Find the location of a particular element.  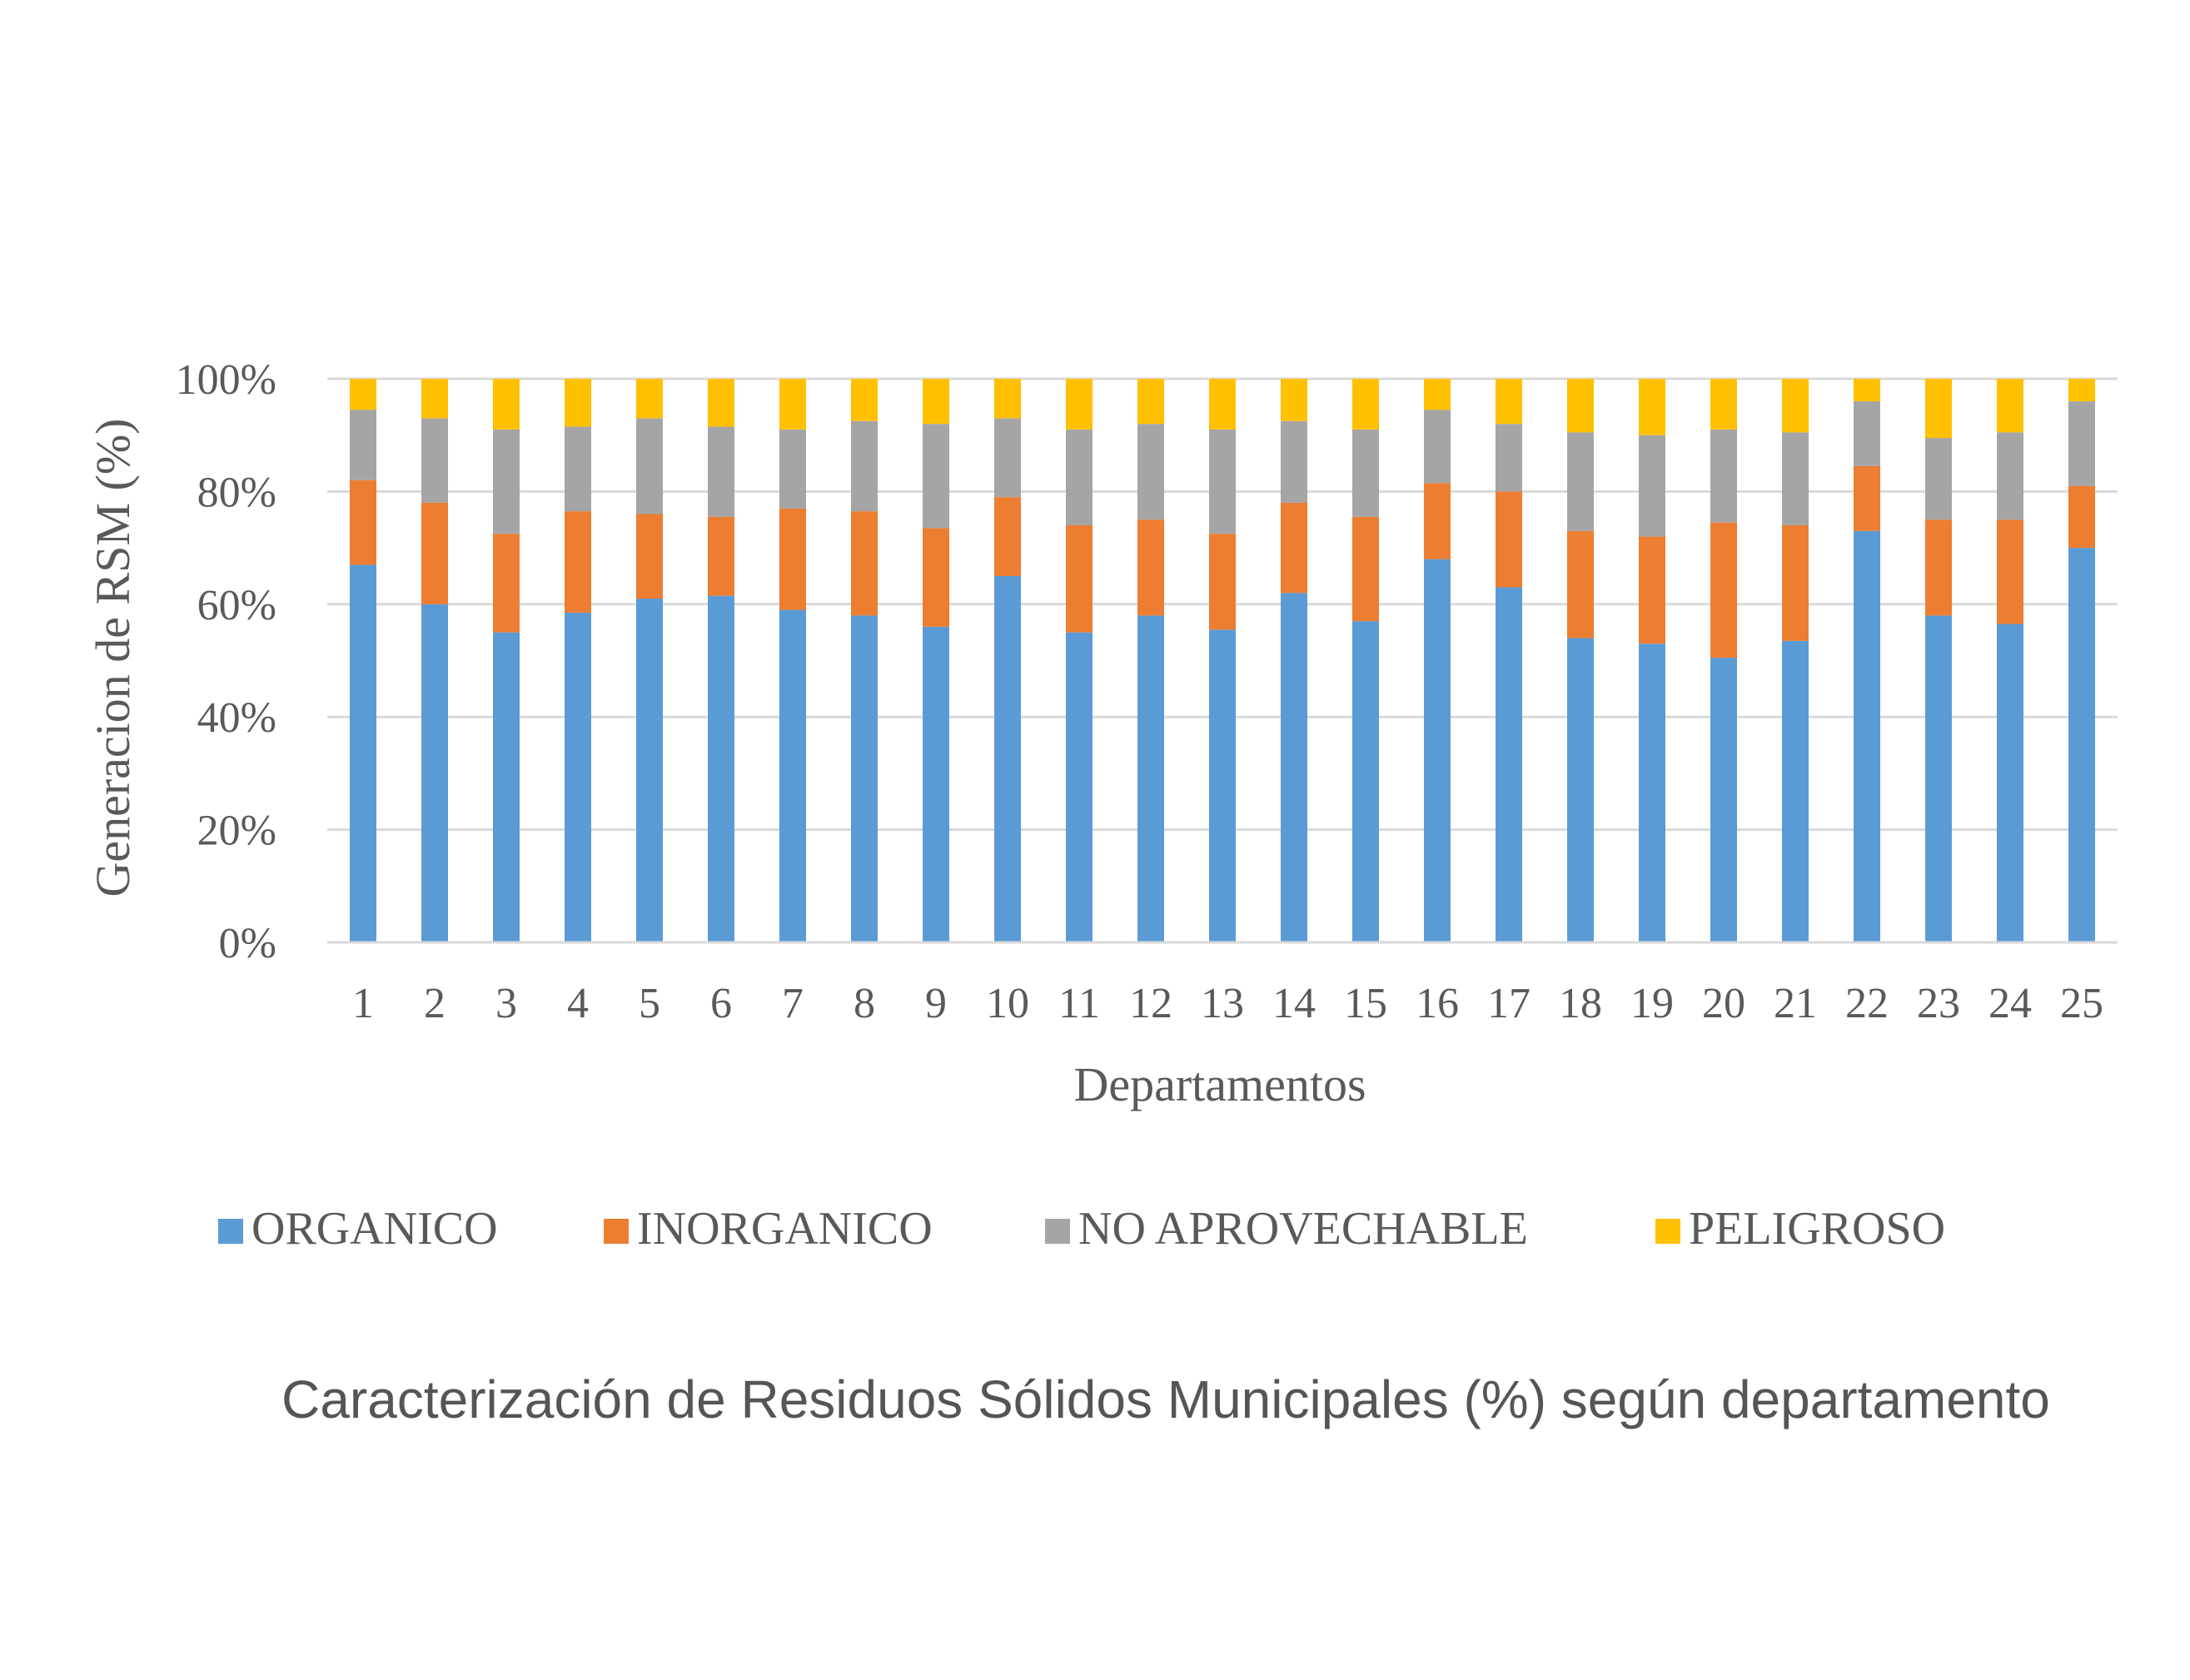

y-tick-label: 20% is located at coordinates (236, 831).